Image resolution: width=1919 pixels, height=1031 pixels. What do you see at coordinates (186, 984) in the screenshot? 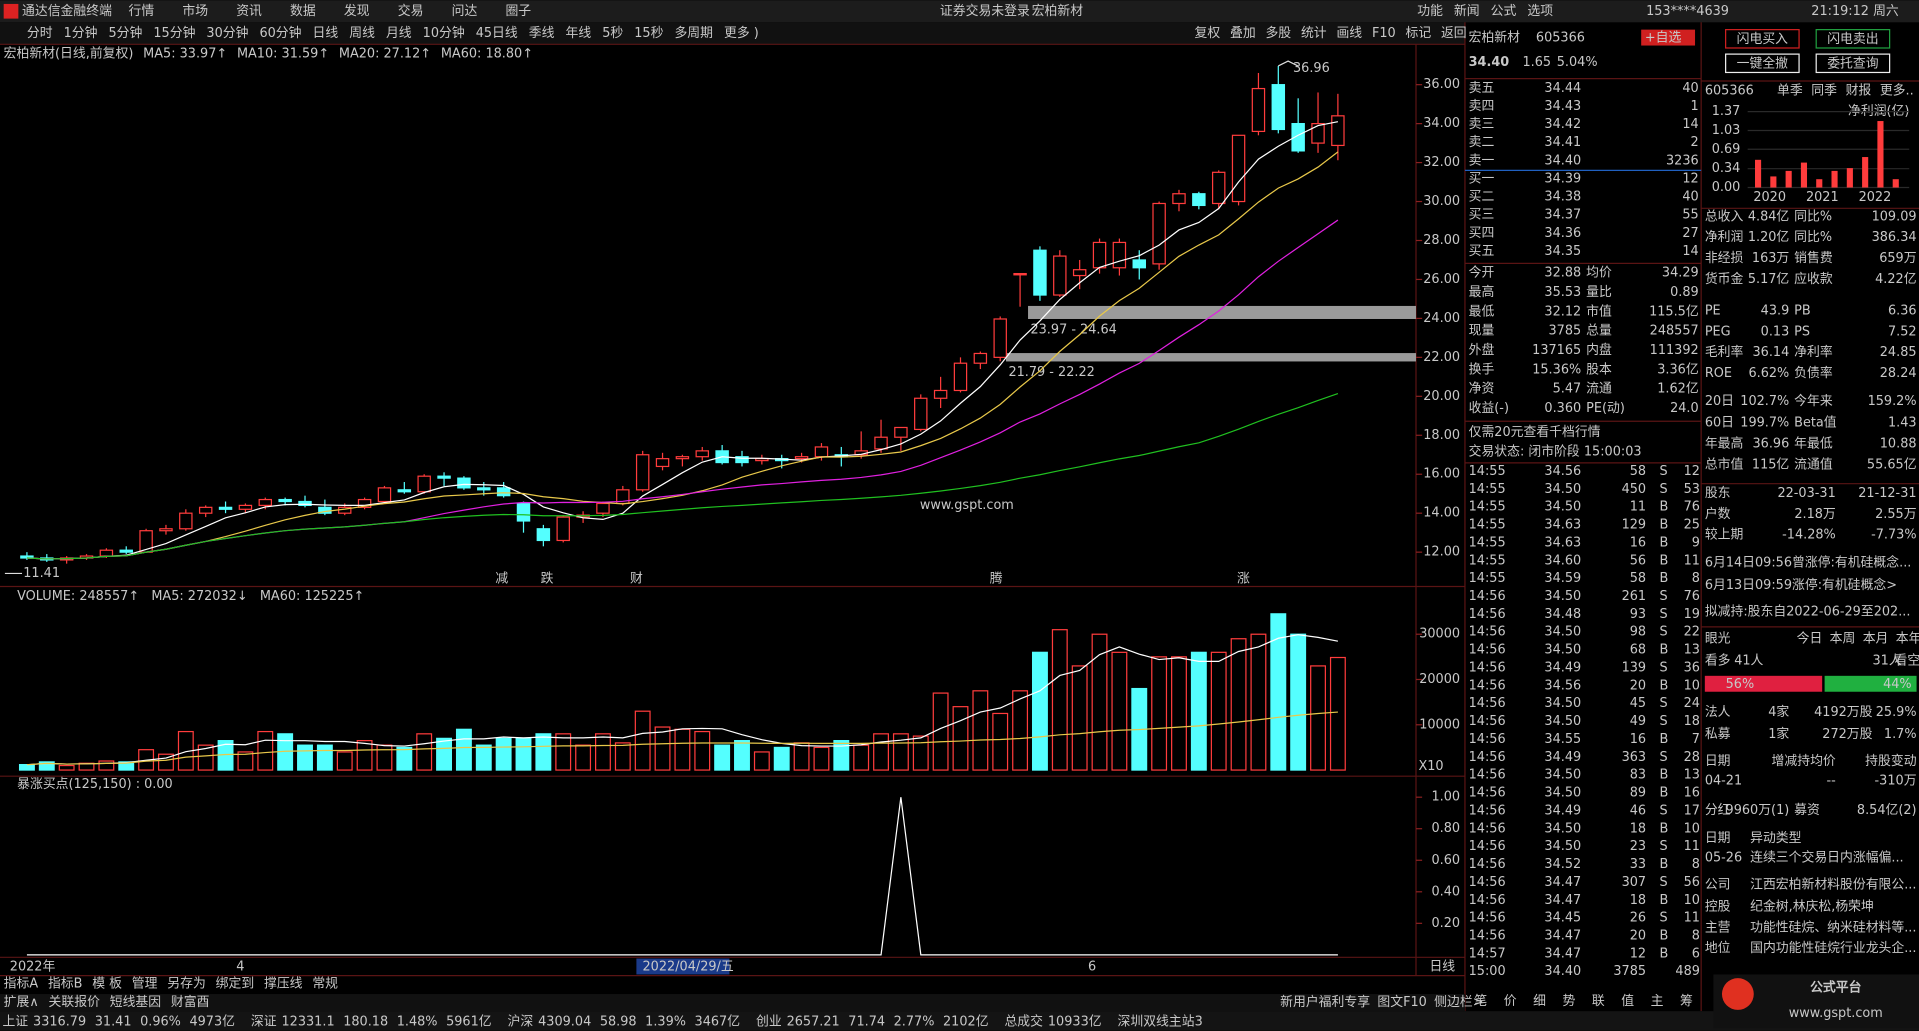
I see `indicator-tool: 另存为` at bounding box center [186, 984].